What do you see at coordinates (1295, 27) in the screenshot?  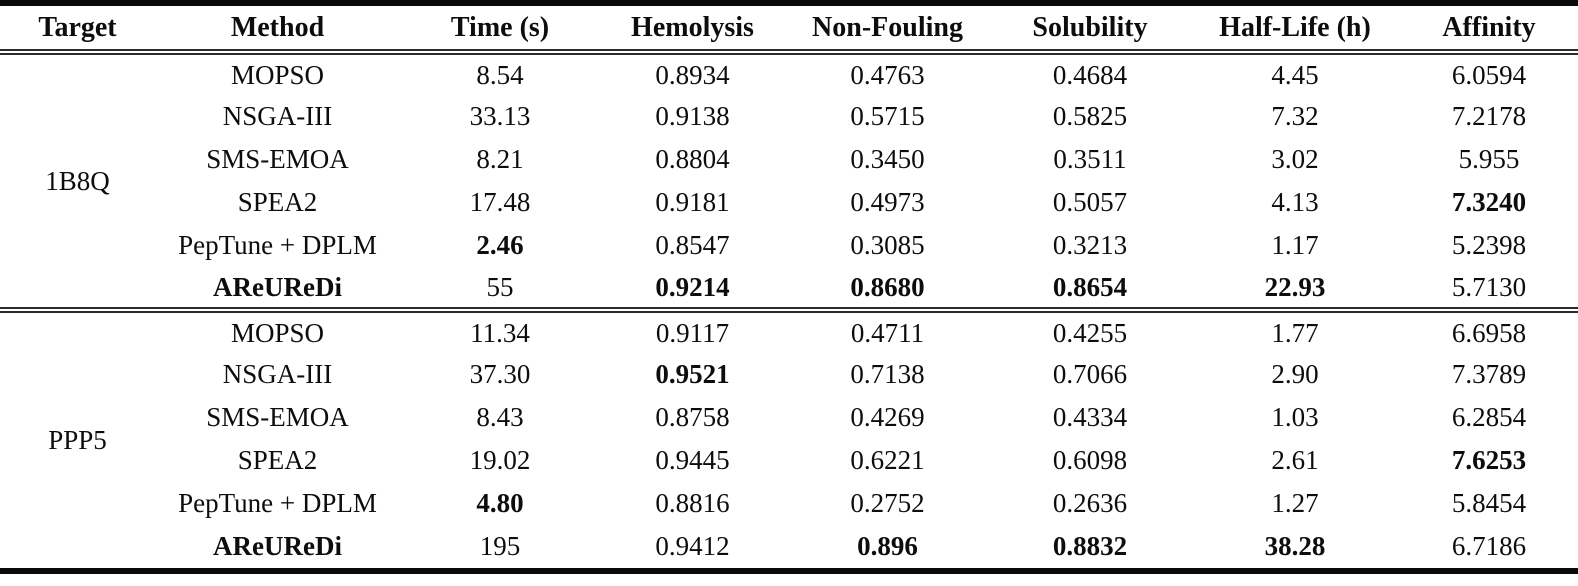 I see `column-header-half-life: Half-Life (h)` at bounding box center [1295, 27].